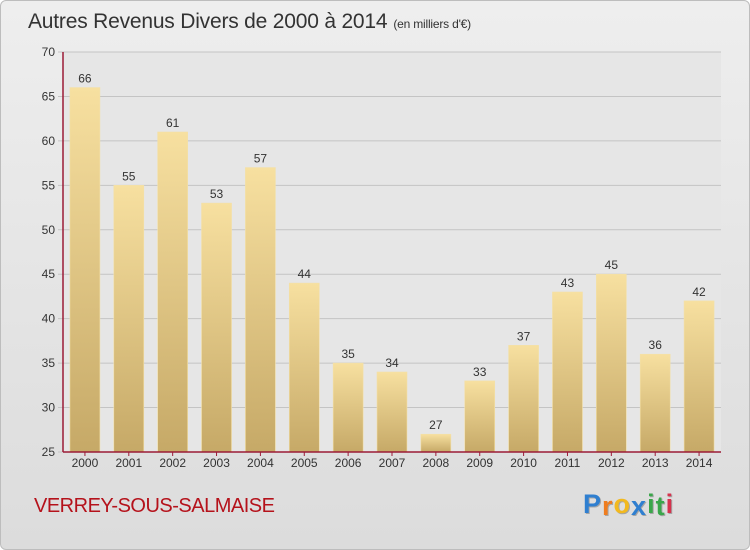 This screenshot has width=750, height=550. What do you see at coordinates (639, 506) in the screenshot?
I see `logo-letter: x` at bounding box center [639, 506].